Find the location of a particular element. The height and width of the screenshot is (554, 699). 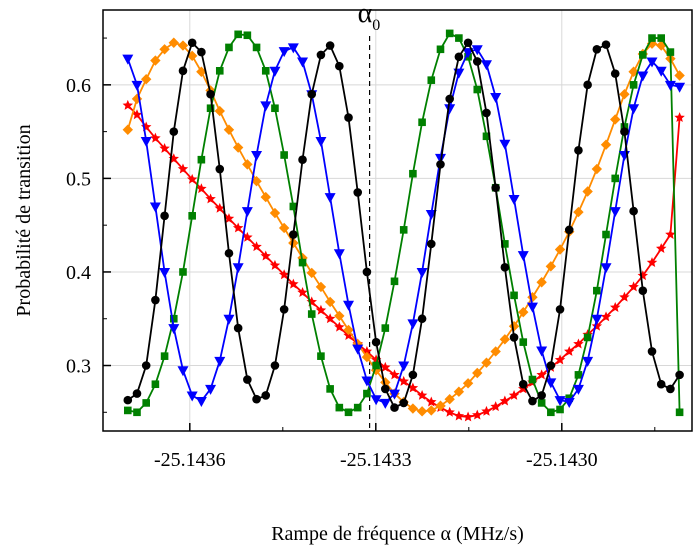

x-tick-label: -25.1436 is located at coordinates (190, 460).